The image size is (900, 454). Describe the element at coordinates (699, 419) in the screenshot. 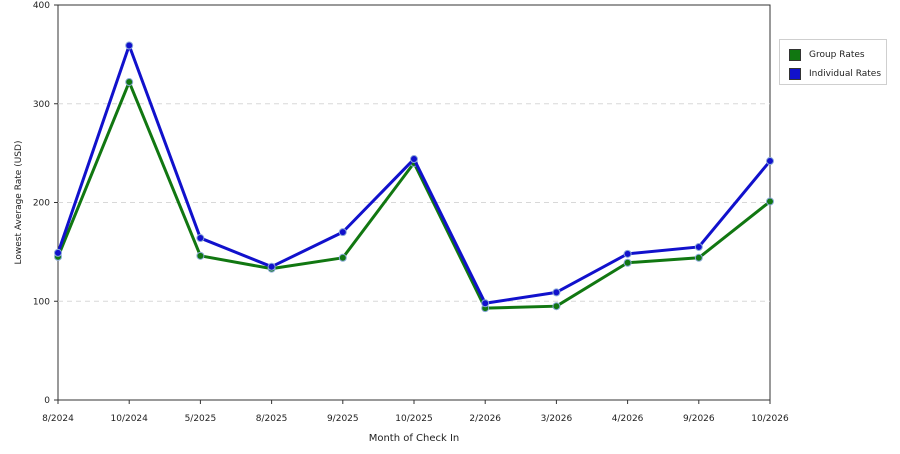

I see `x-tick-label: 9/2026` at that location.